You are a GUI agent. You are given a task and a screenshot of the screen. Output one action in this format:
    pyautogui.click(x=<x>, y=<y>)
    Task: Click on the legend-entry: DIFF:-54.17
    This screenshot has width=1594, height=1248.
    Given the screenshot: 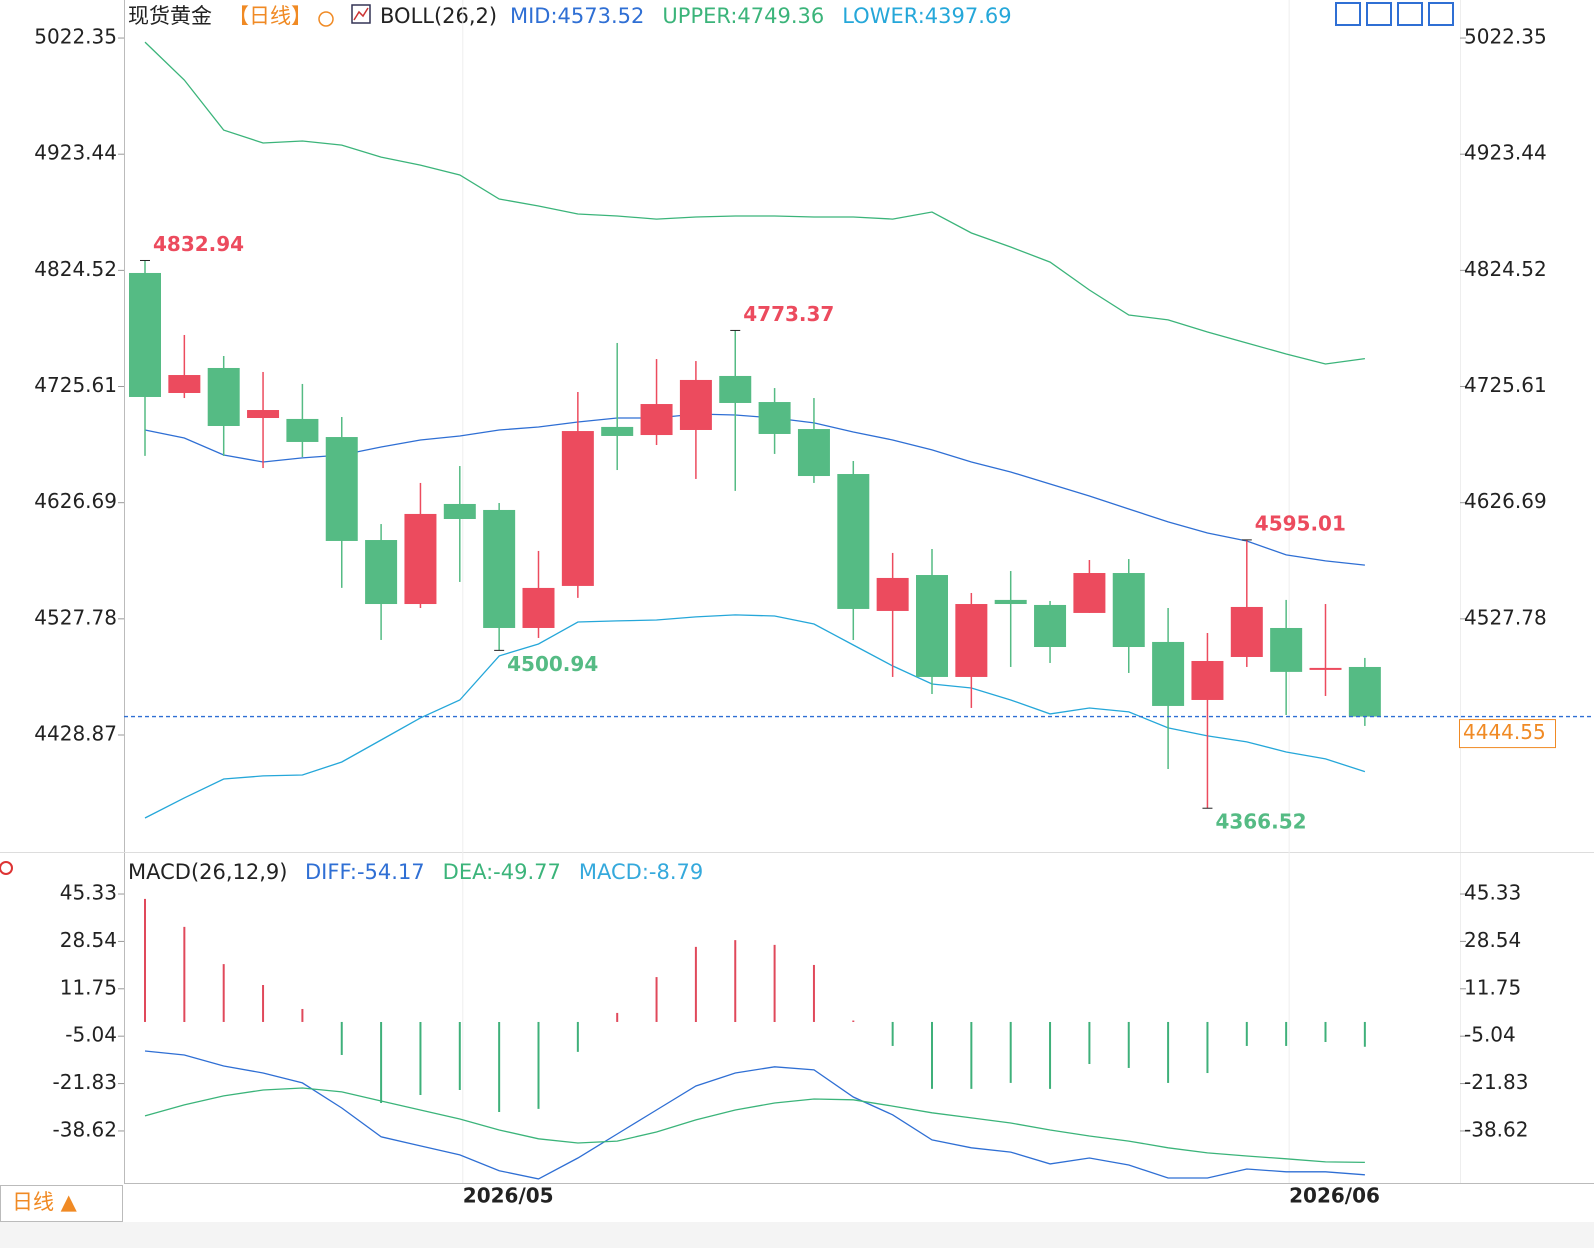 What is the action you would take?
    pyautogui.click(x=365, y=872)
    